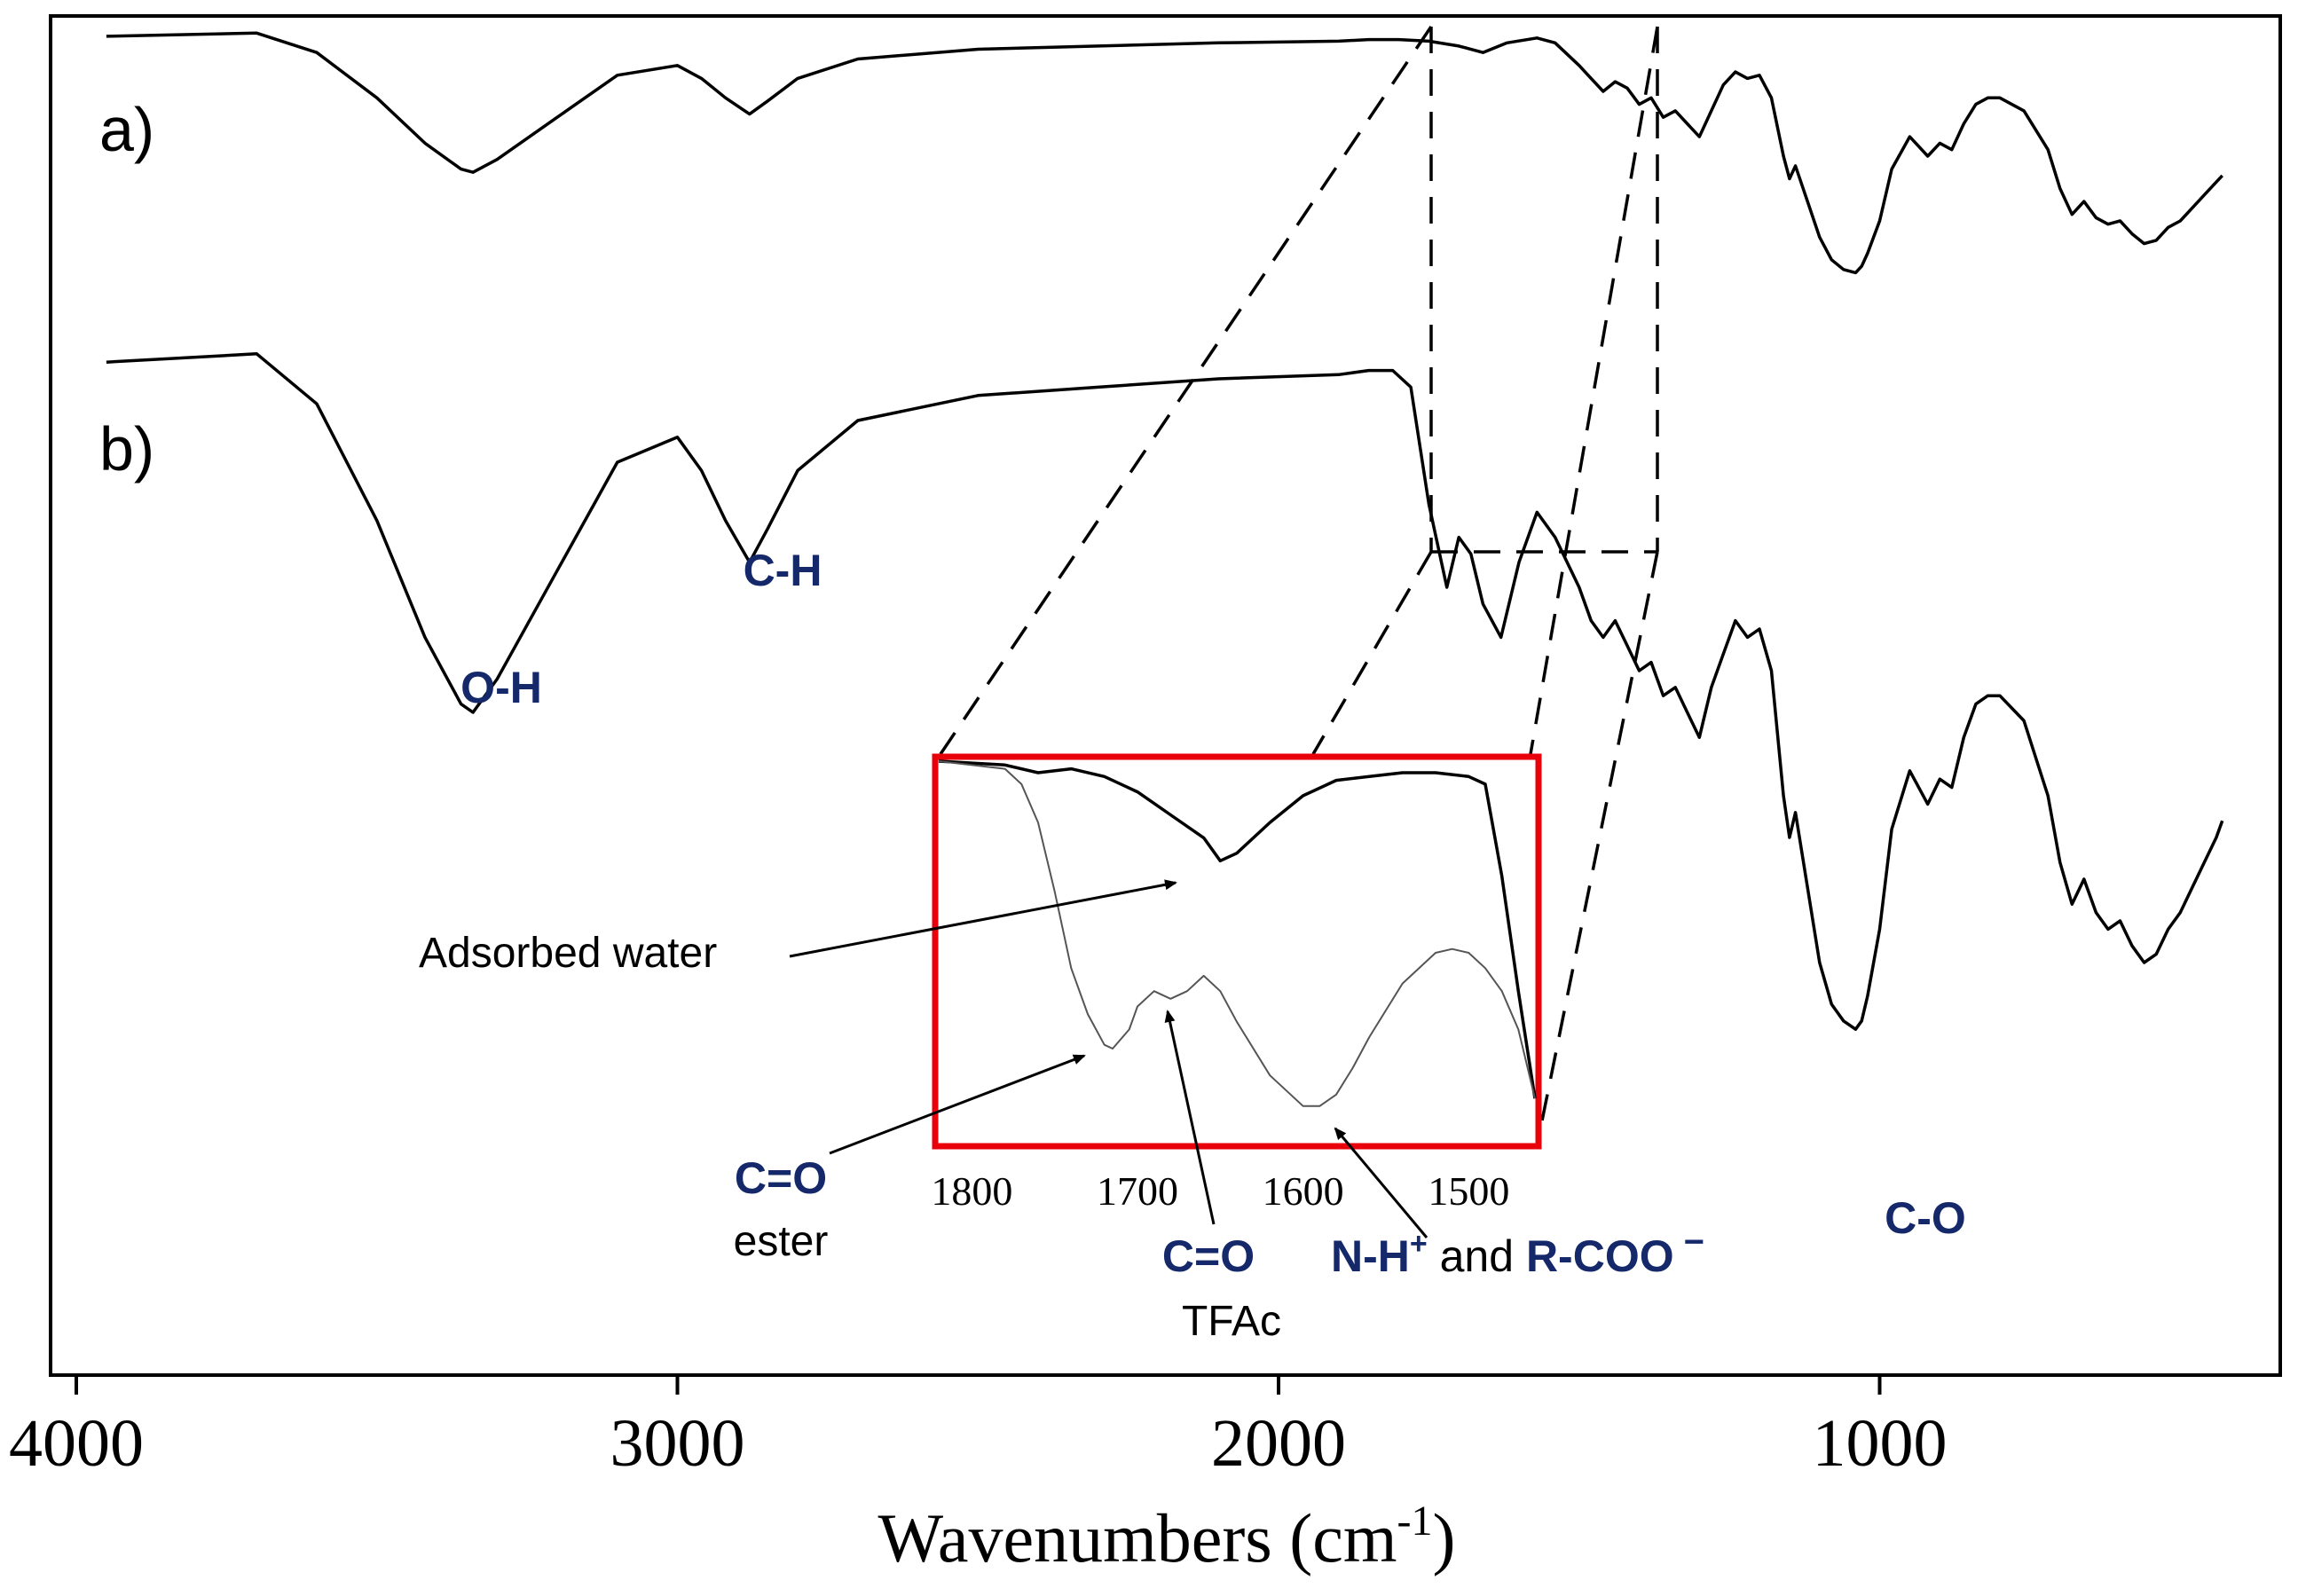  Describe the element at coordinates (76, 1443) in the screenshot. I see `x-tick-label-4000: 4000` at that location.